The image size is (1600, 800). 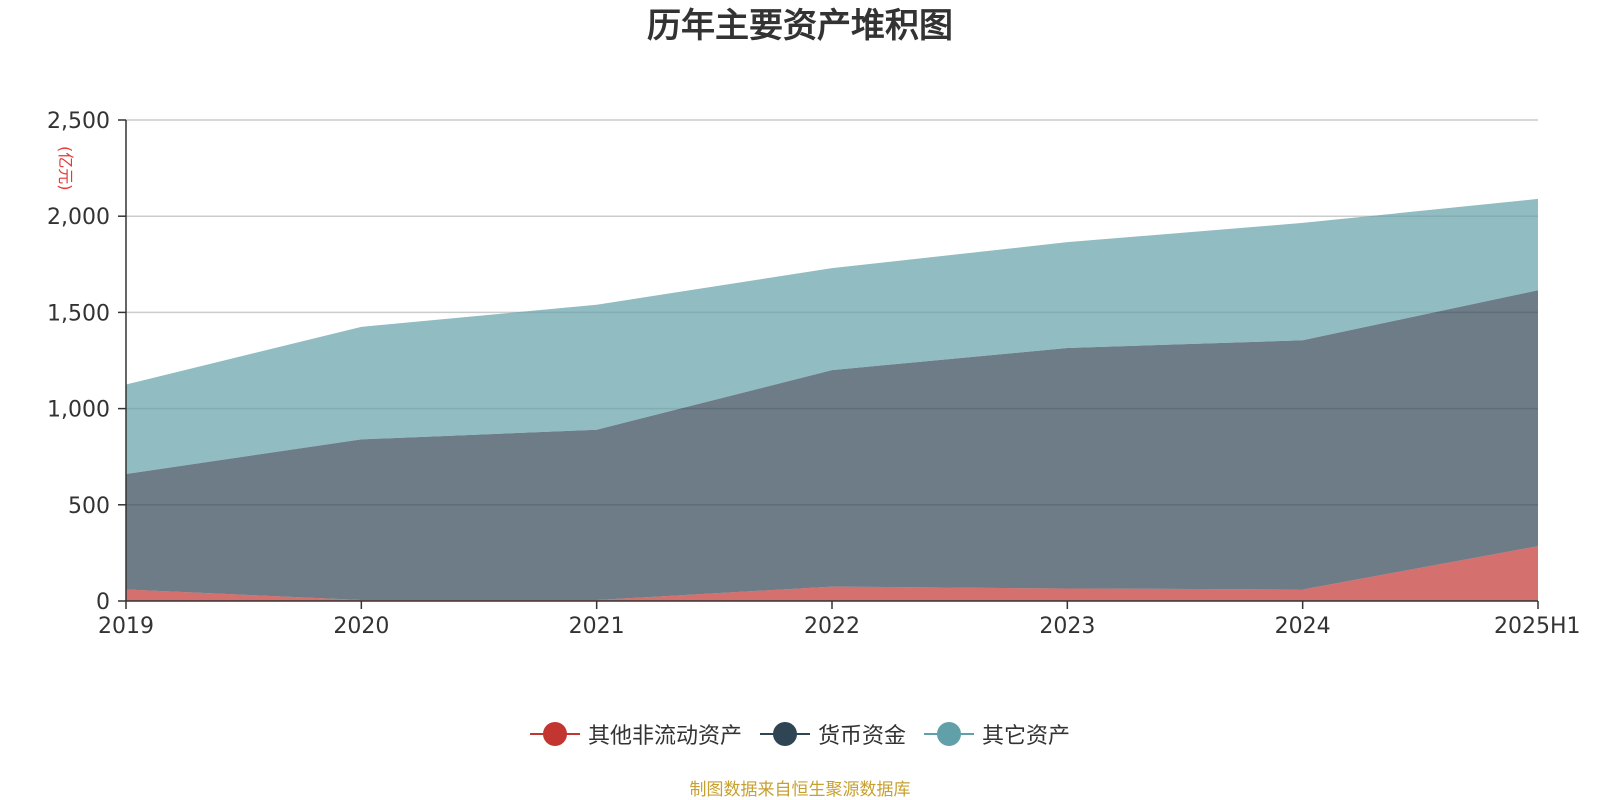 What do you see at coordinates (78, 121) in the screenshot?
I see `y-tick-label: 2,500` at bounding box center [78, 121].